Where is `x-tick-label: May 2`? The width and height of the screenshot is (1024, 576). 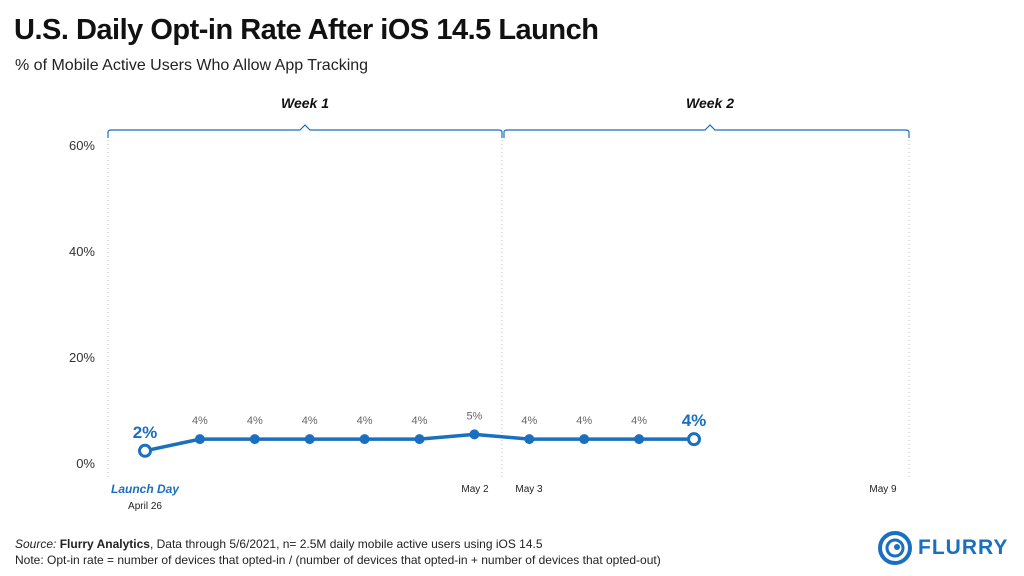
x-tick-label: May 2 is located at coordinates (475, 489).